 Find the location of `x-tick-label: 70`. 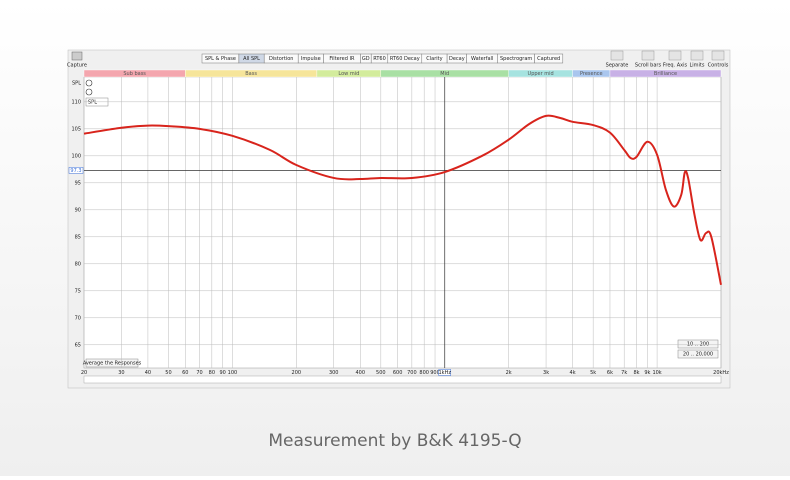

x-tick-label: 70 is located at coordinates (199, 373).